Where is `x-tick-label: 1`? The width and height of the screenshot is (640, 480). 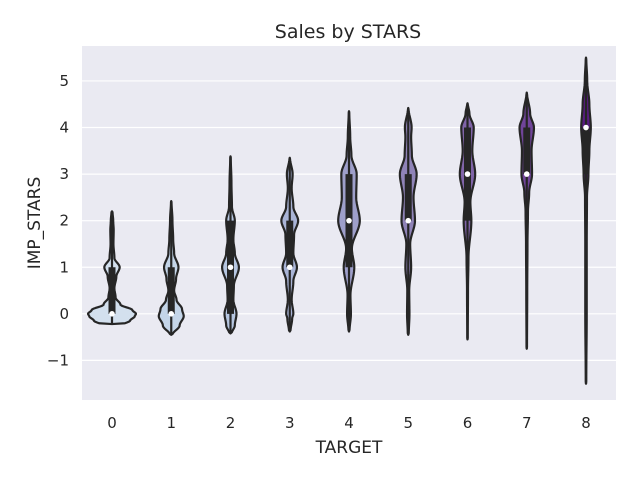 x-tick-label: 1 is located at coordinates (171, 423).